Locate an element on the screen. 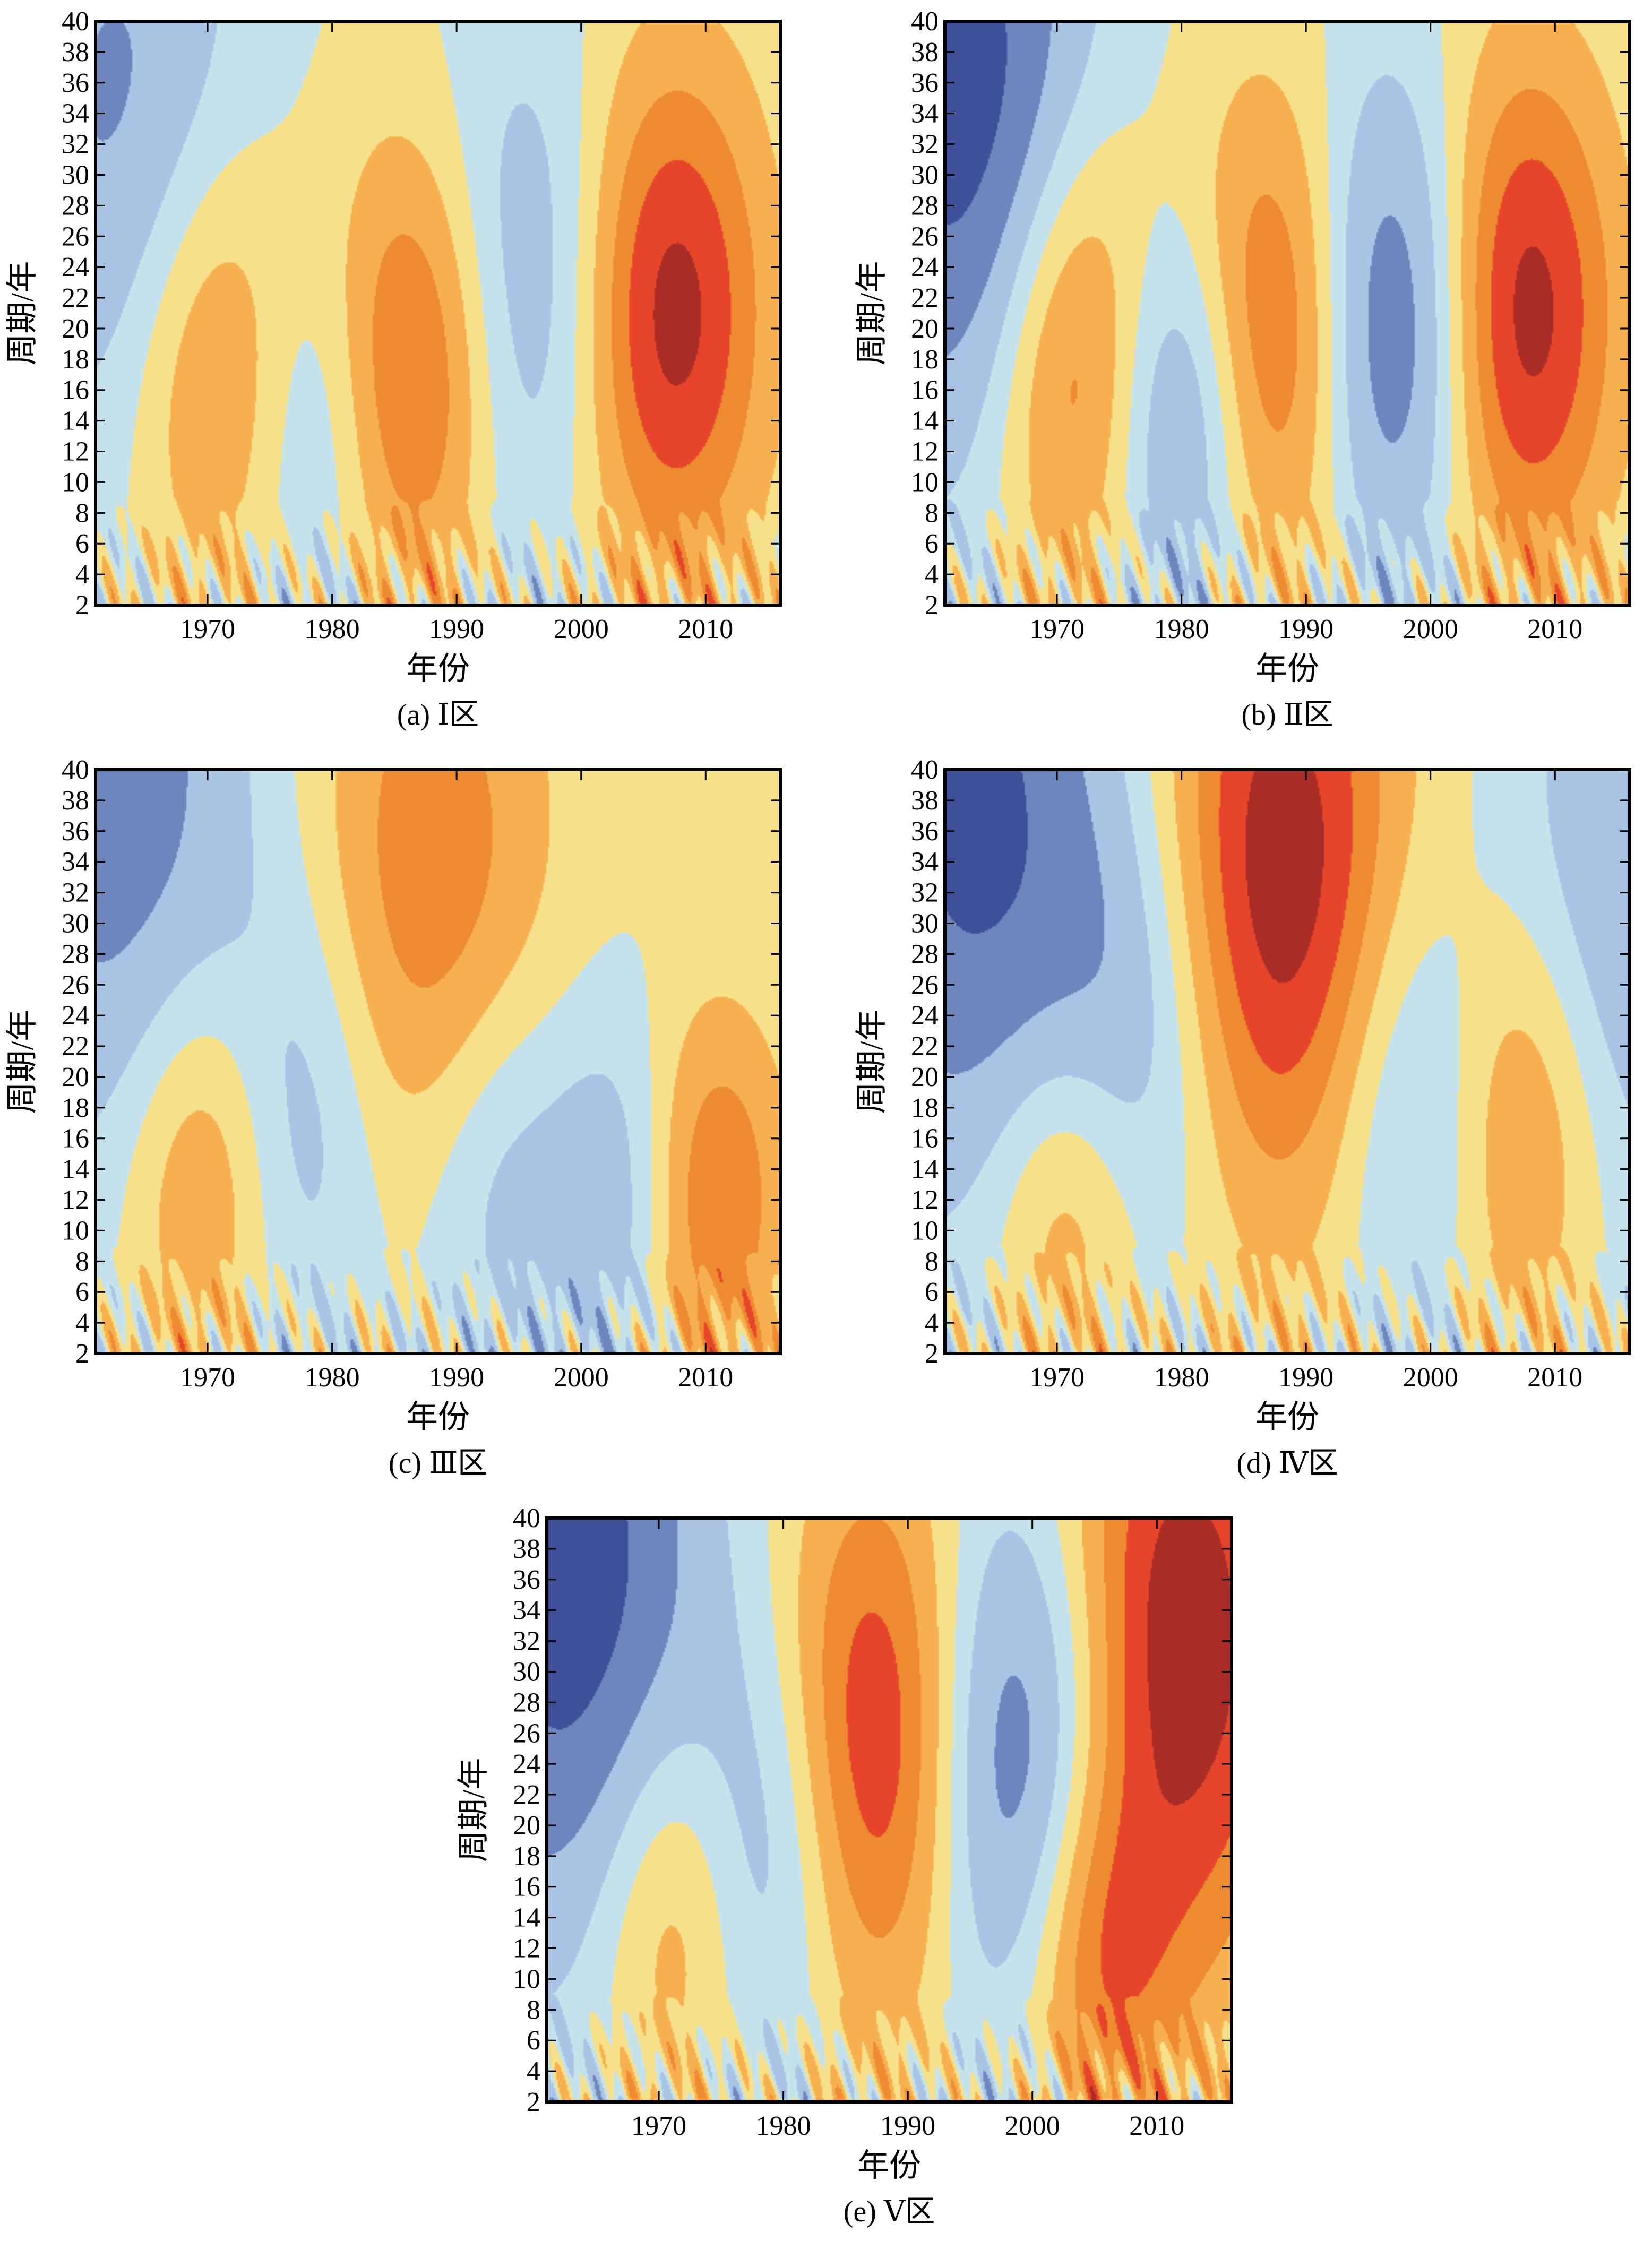 The width and height of the screenshot is (1652, 2241). panel-caption: (a) Ⅰ区 is located at coordinates (438, 715).